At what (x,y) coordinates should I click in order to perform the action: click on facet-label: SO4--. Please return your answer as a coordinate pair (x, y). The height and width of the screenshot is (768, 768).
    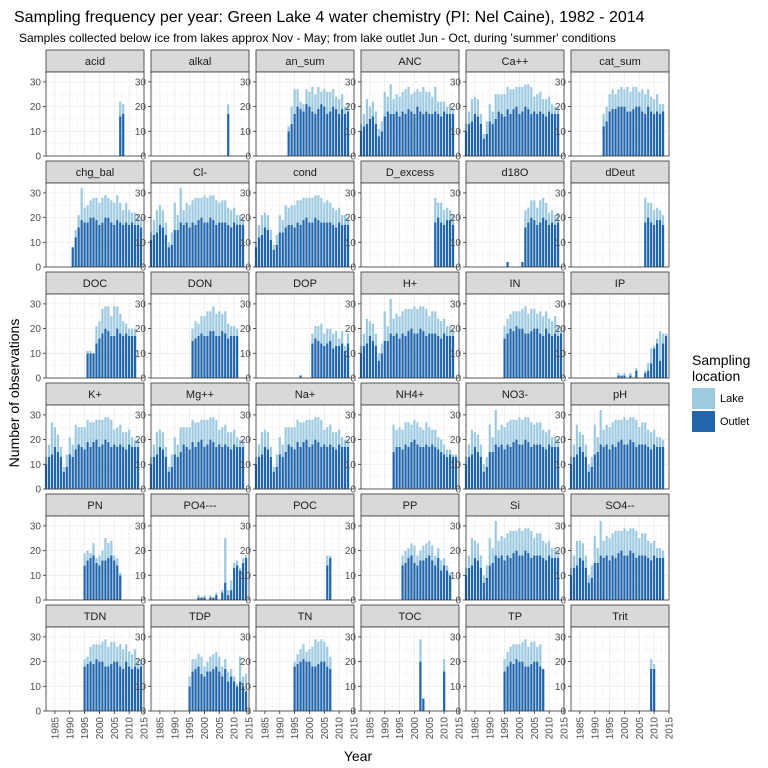
    Looking at the image, I should click on (620, 506).